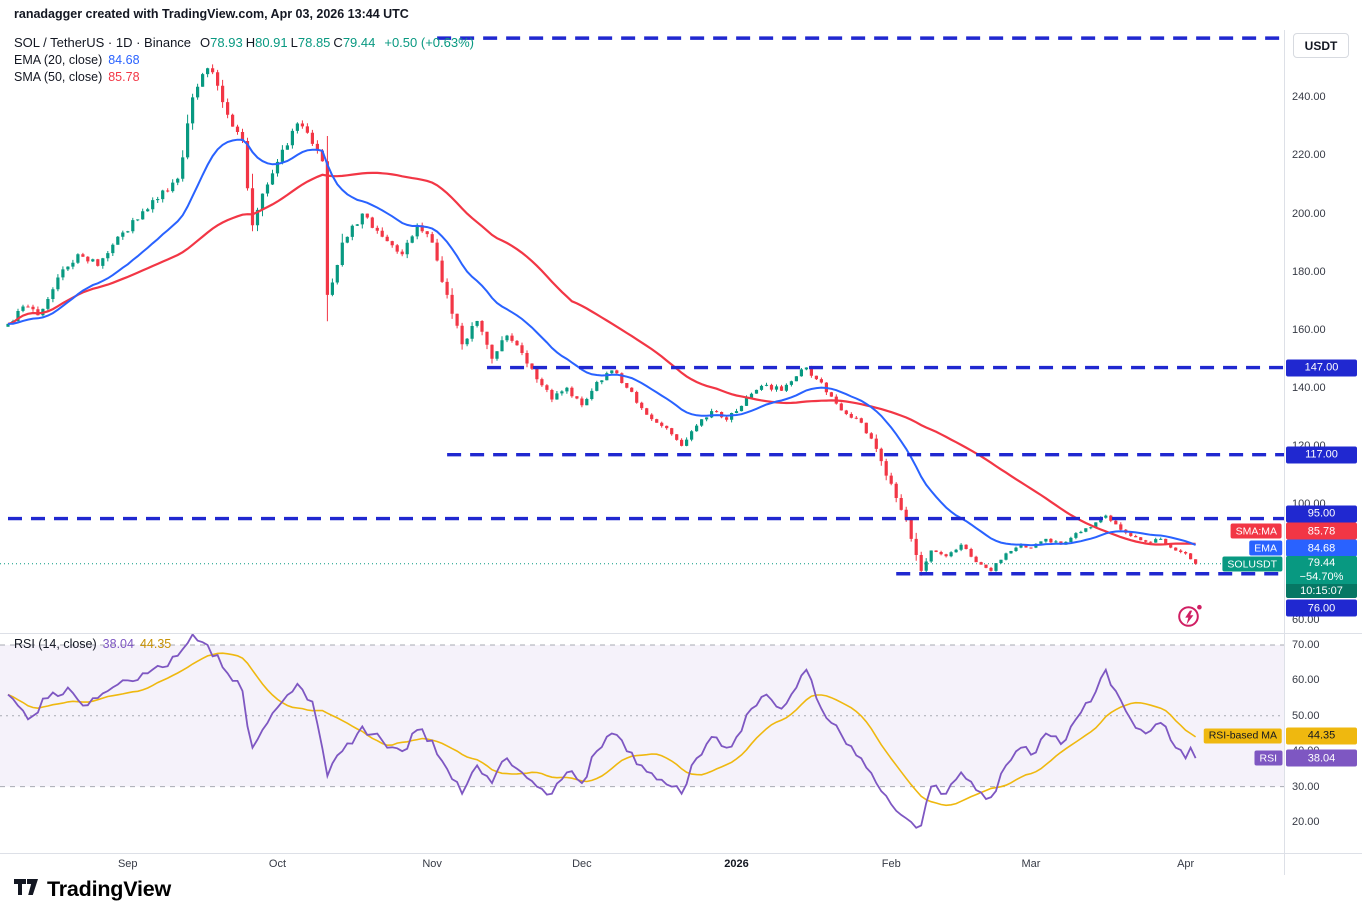  I want to click on symbol-tag: SOLUSDT, so click(1252, 564).